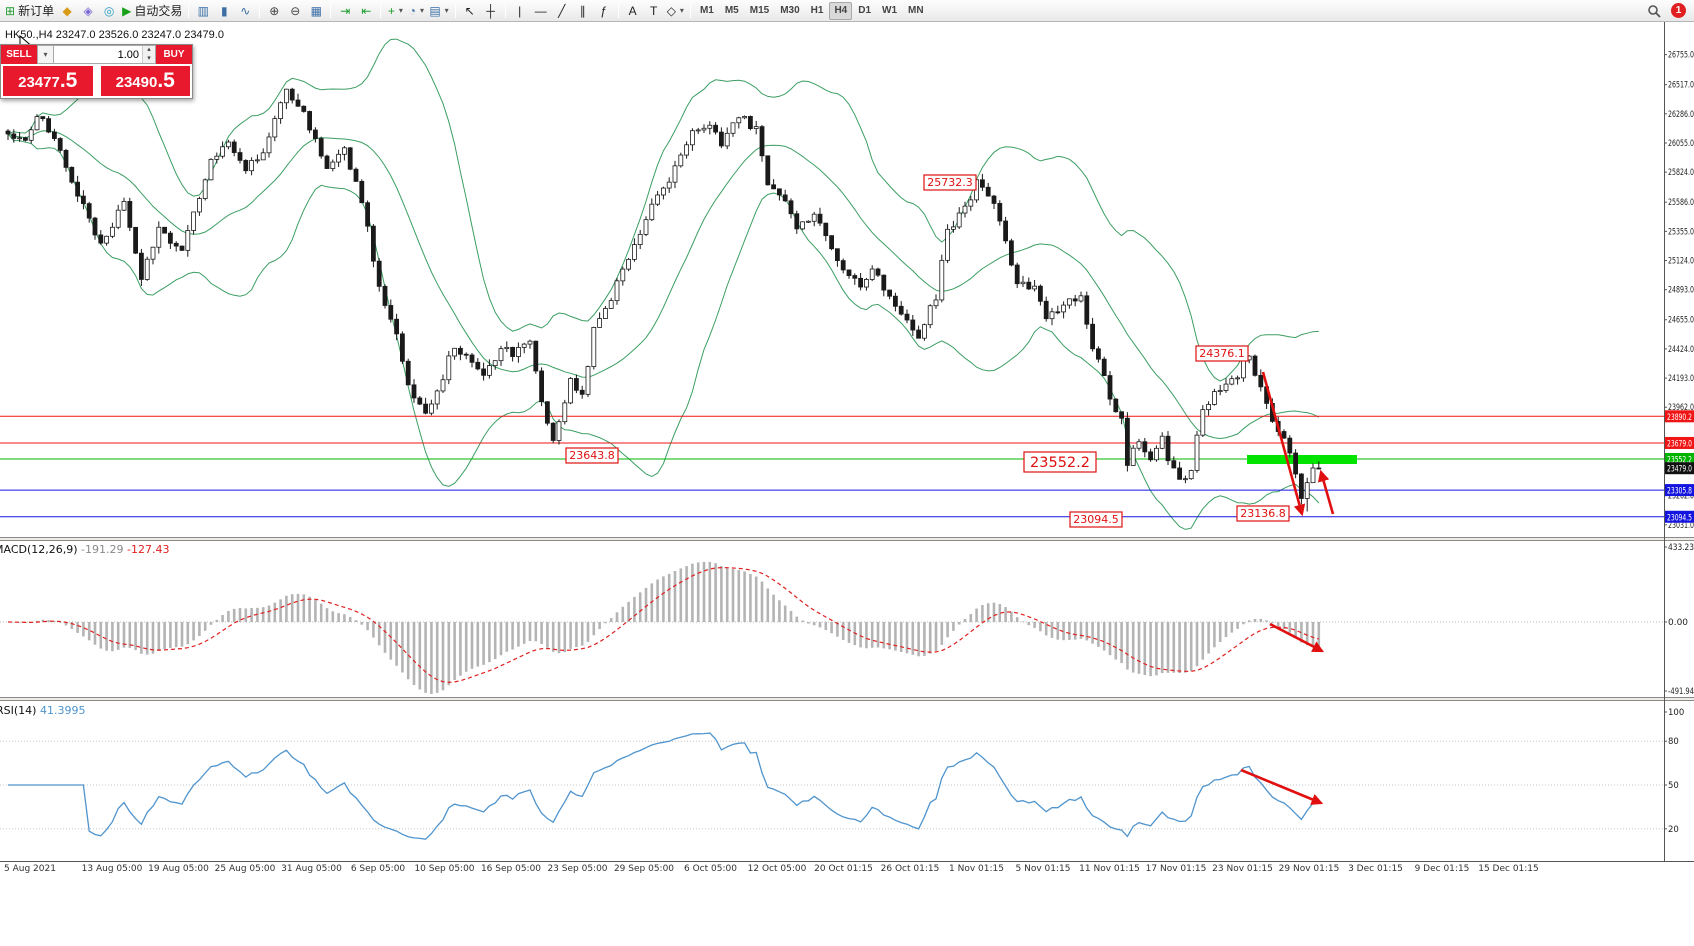 This screenshot has width=1694, height=946. I want to click on line-chart-mode-icon: ∿, so click(245, 10).